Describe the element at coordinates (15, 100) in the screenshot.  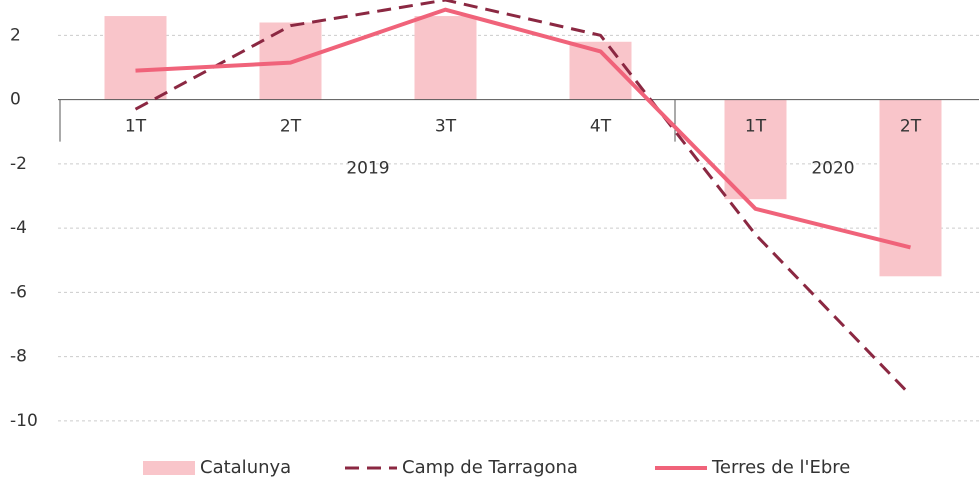
I see `y-tick-label: 0` at that location.